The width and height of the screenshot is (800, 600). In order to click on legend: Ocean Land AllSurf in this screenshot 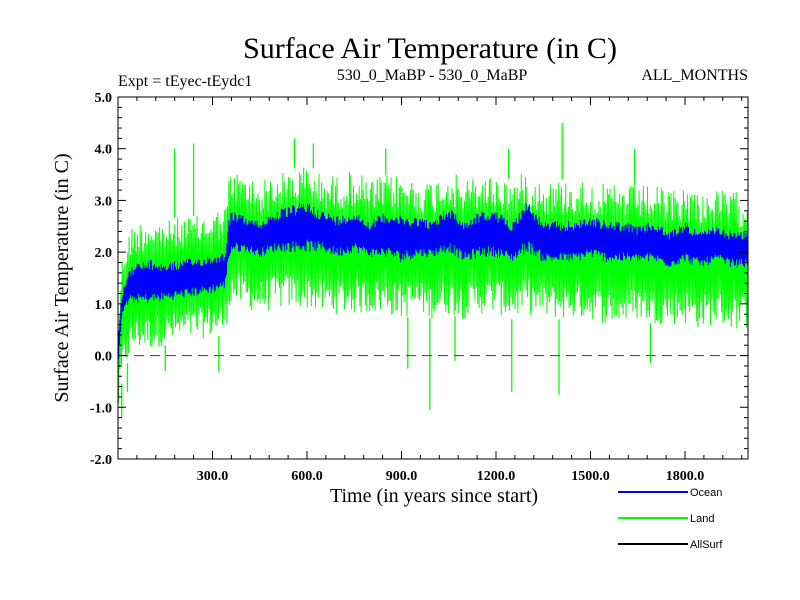, I will do `click(670, 519)`.